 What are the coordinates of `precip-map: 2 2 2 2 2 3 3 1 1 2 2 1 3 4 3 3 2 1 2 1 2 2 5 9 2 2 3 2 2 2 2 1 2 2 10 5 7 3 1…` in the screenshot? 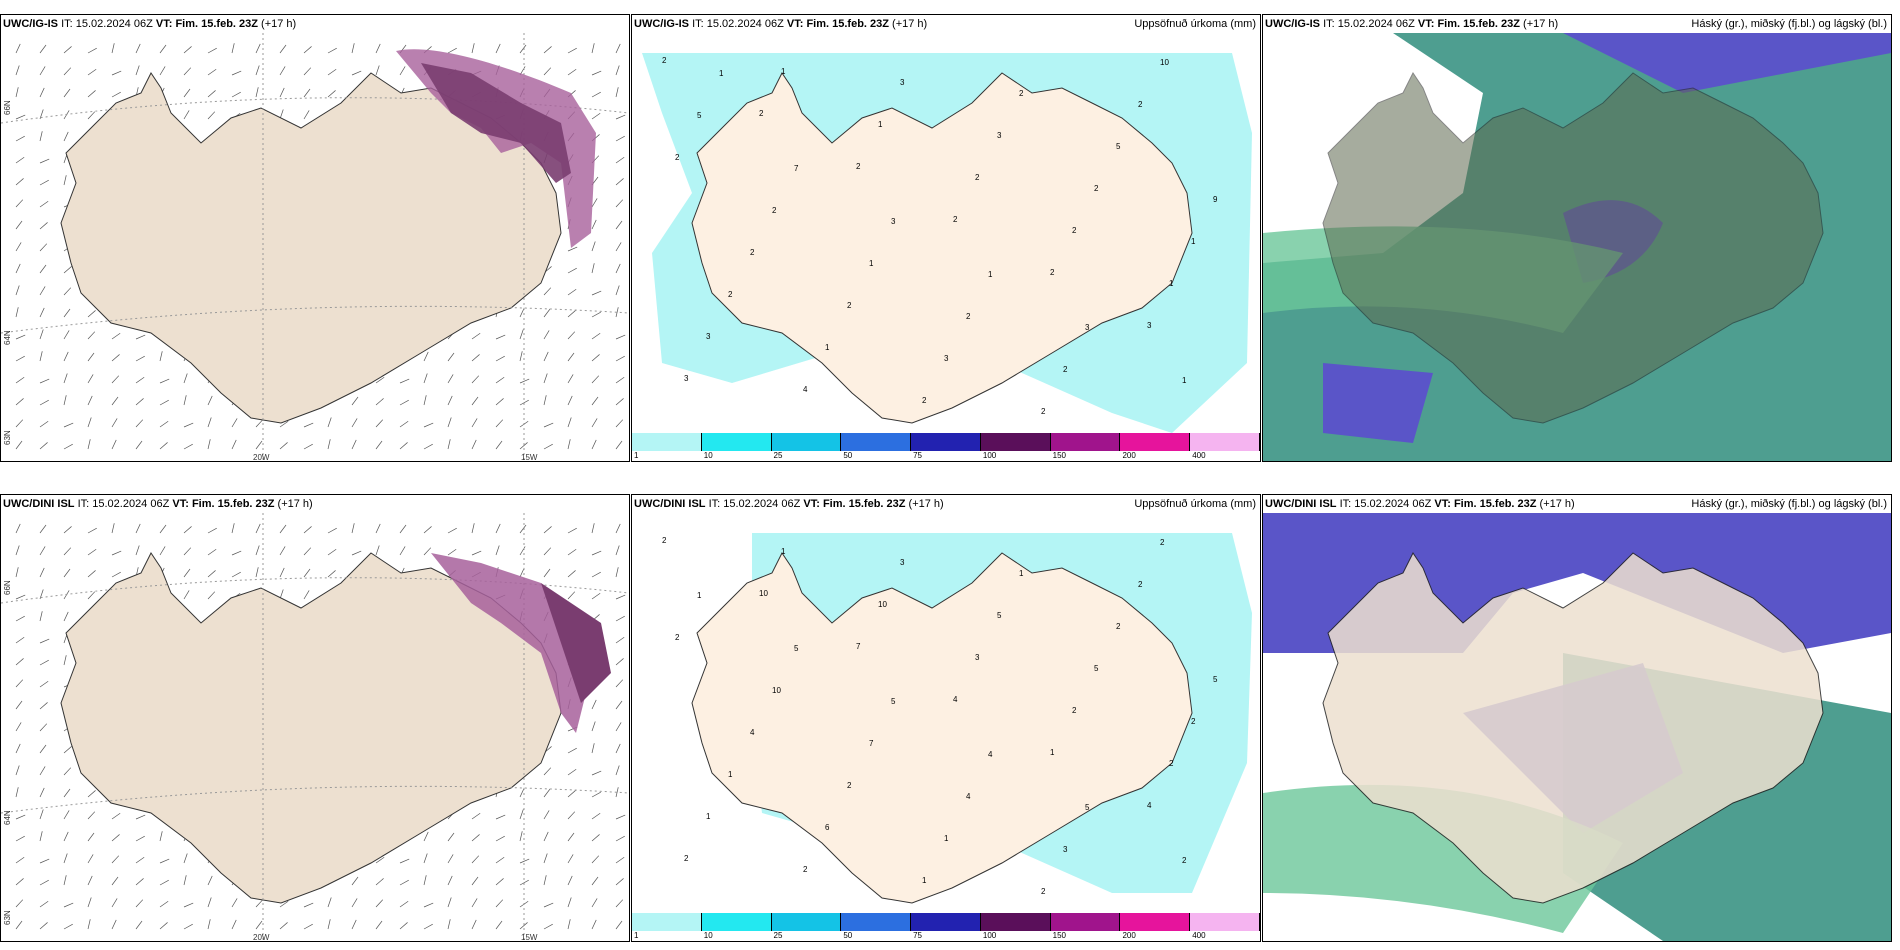 It's located at (947, 243).